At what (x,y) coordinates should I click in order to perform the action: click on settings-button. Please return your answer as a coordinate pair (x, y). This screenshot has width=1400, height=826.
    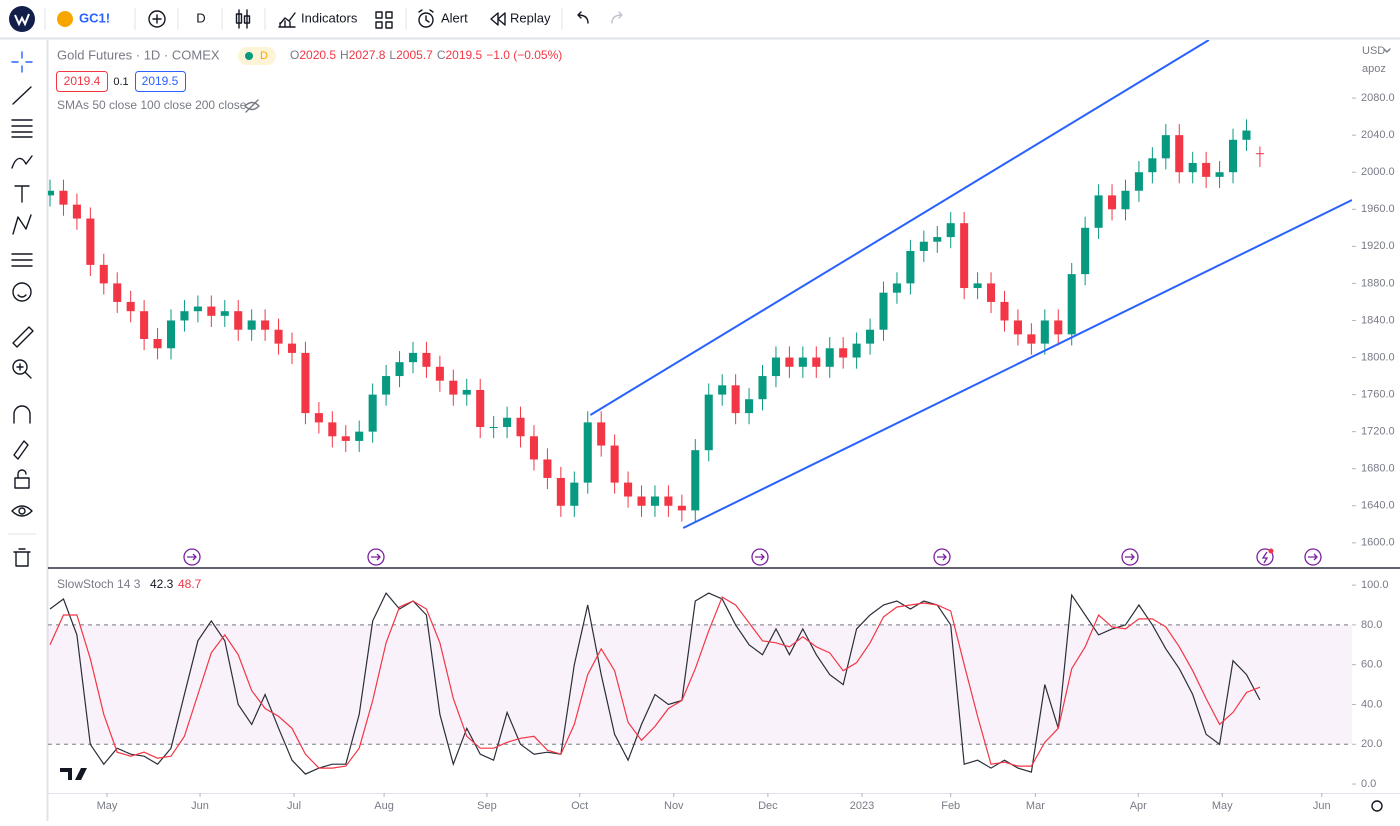
    Looking at the image, I should click on (1377, 806).